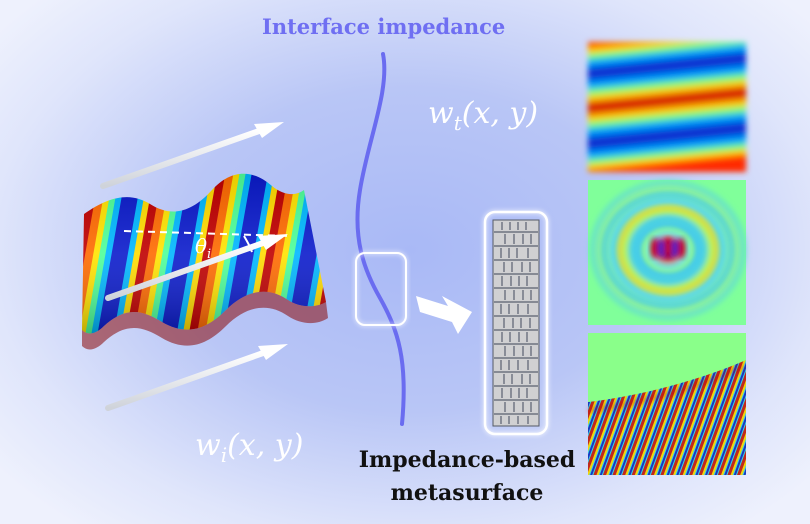 This screenshot has height=524, width=810. I want to click on circular-wave-field, so click(667, 252).